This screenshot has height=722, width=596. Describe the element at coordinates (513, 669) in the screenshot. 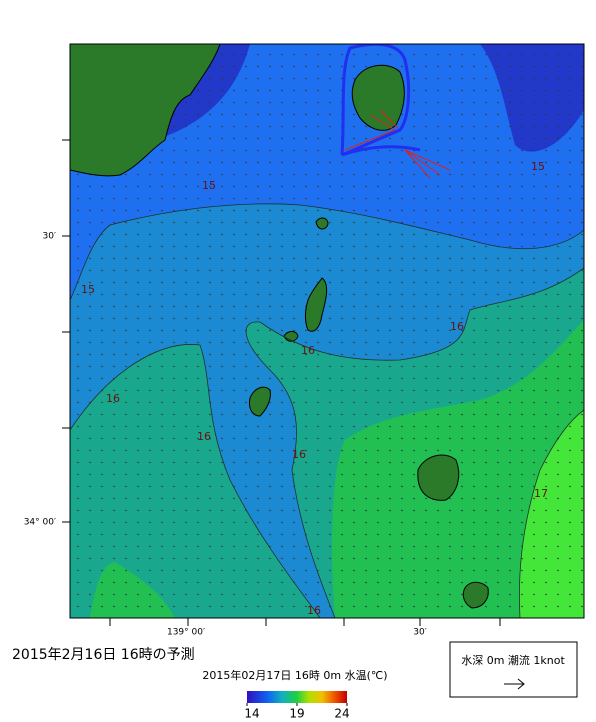

I see `legend-box` at that location.